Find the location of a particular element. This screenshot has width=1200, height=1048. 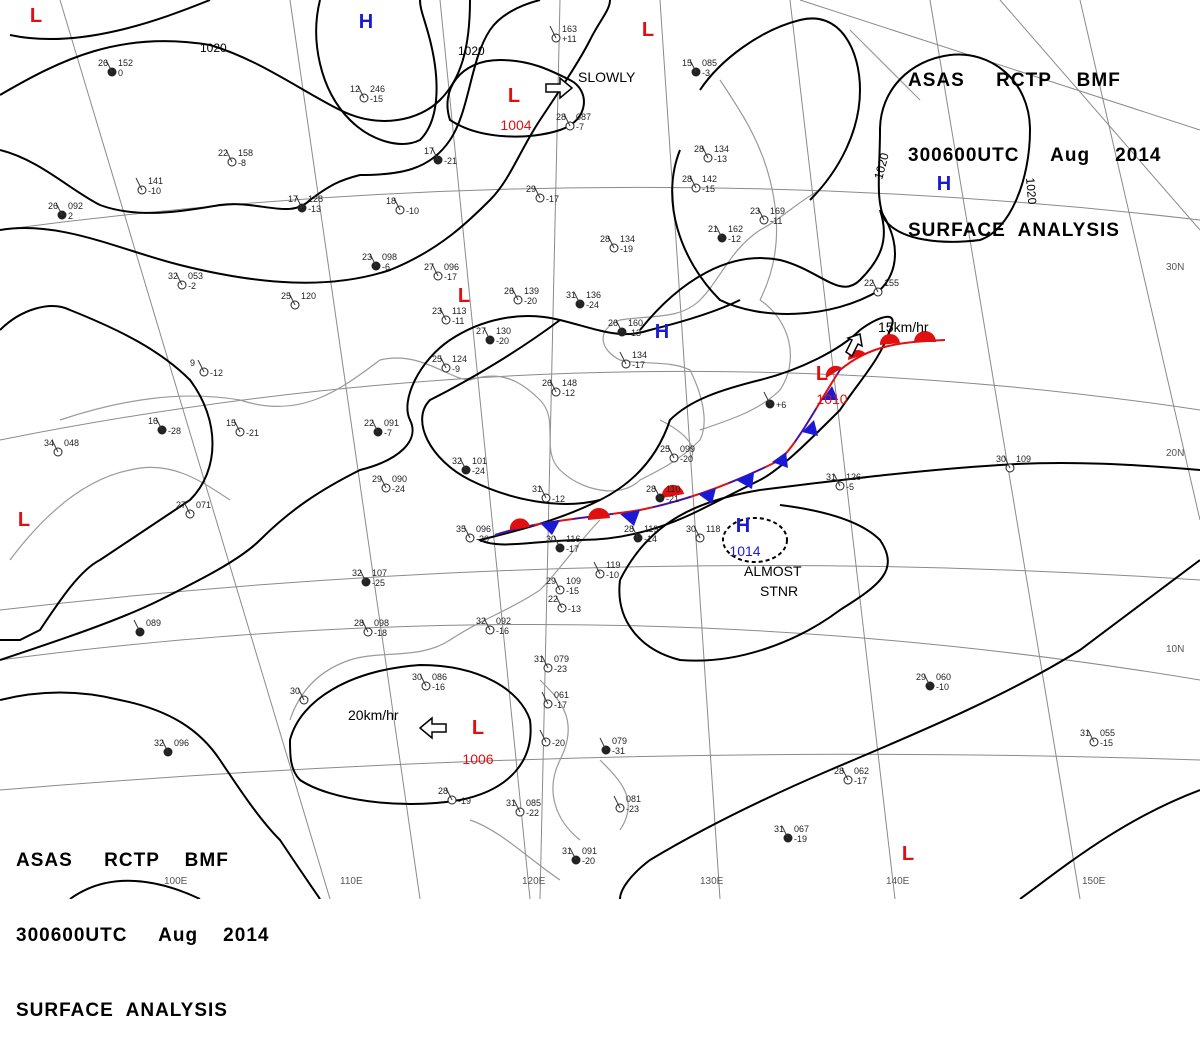

station-tendency: -22 is located at coordinates (532, 813).